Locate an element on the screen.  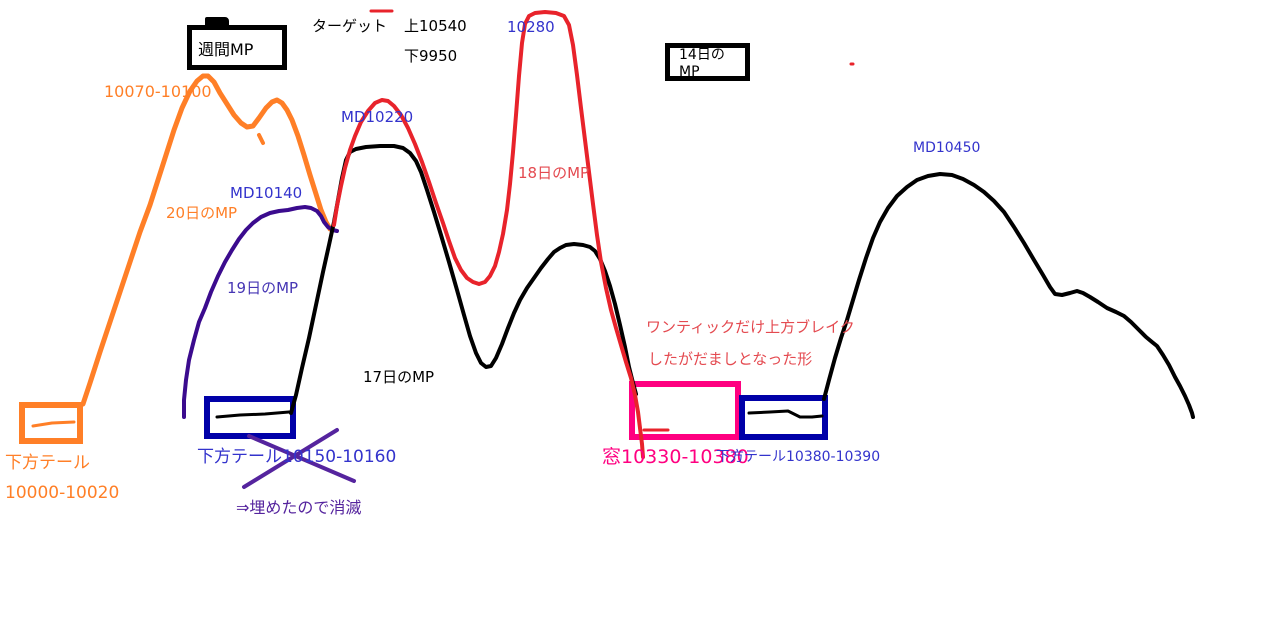
break-note-line2: したがだましとなった形 is located at coordinates (730, 359).